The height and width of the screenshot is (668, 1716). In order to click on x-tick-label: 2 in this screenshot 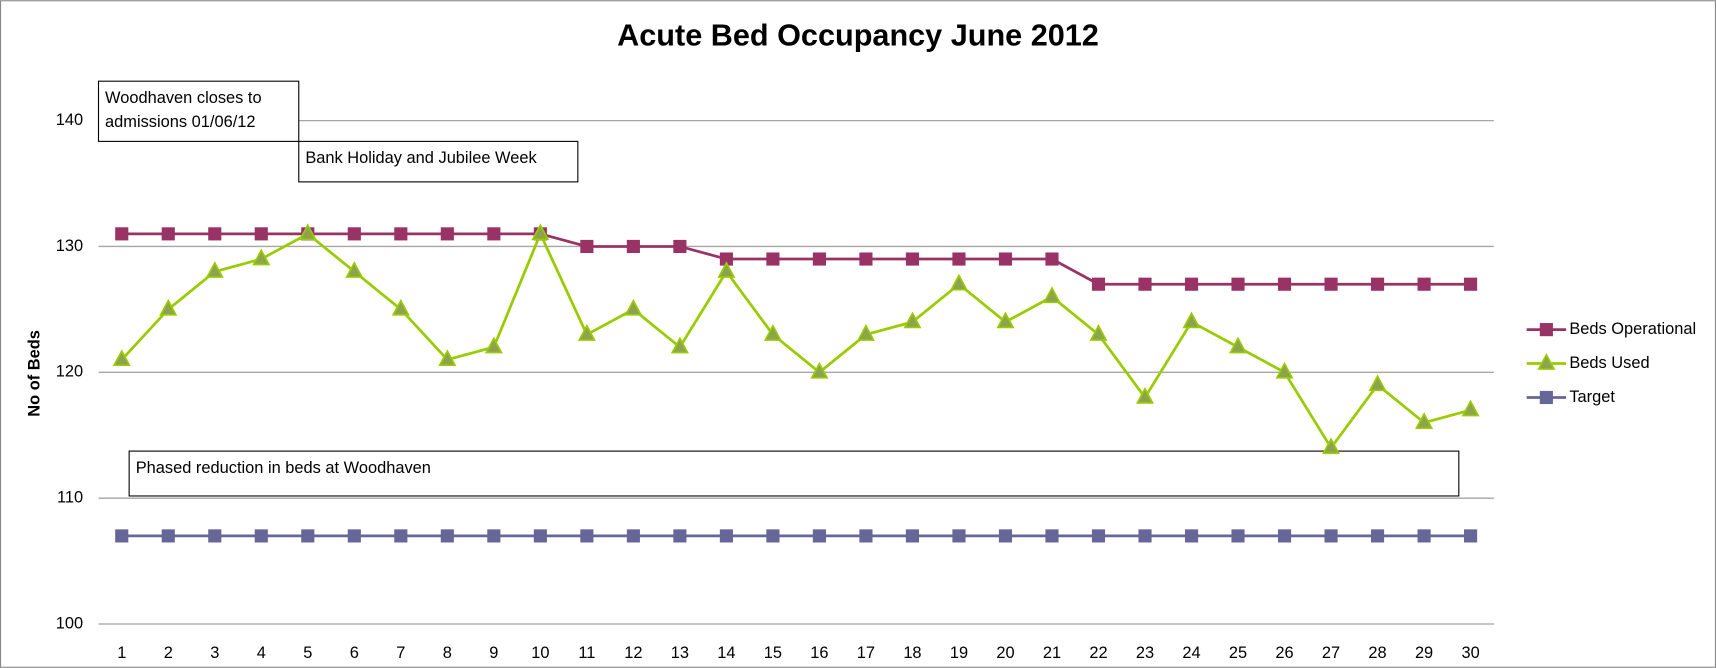, I will do `click(168, 653)`.